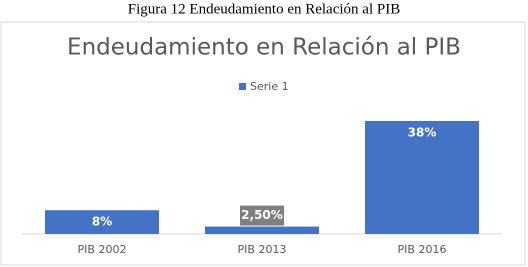 The image size is (528, 267). What do you see at coordinates (422, 133) in the screenshot?
I see `data-label: 38%` at bounding box center [422, 133].